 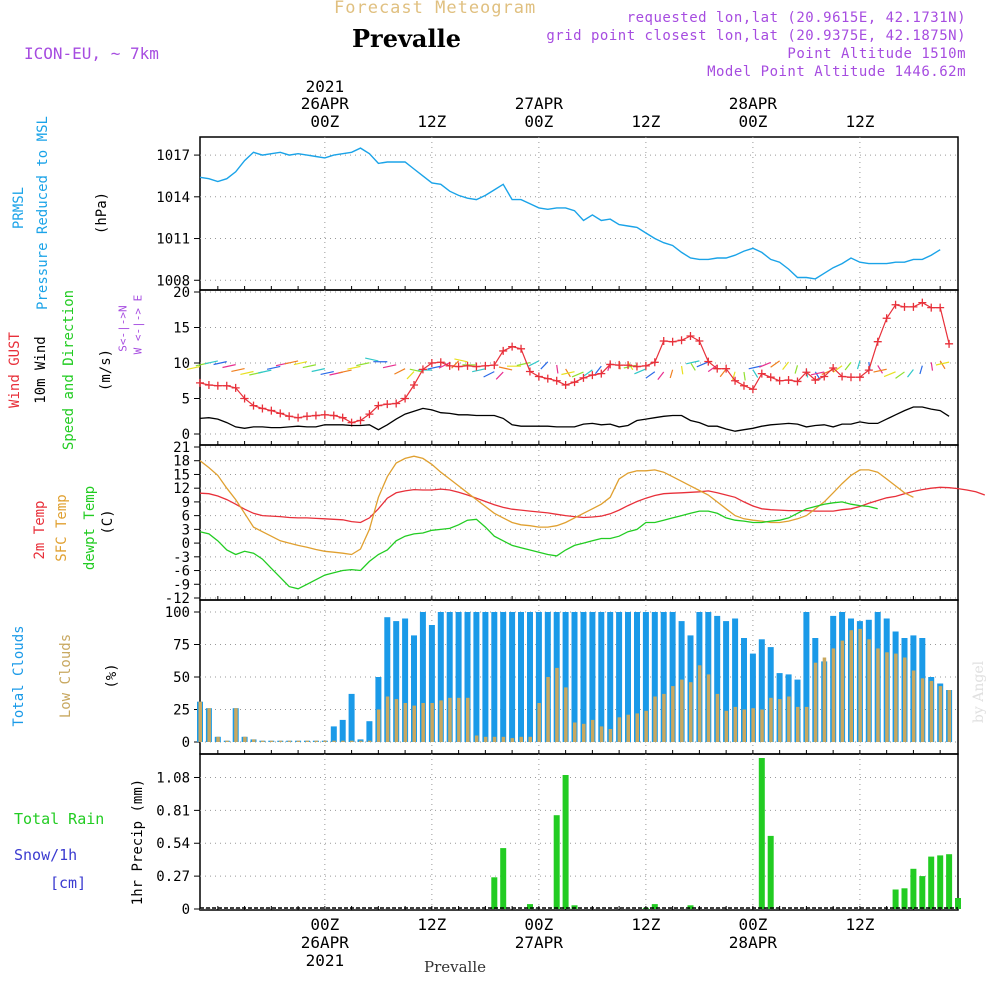 I want to click on bottom-date-label: 28APR, so click(x=753, y=942).